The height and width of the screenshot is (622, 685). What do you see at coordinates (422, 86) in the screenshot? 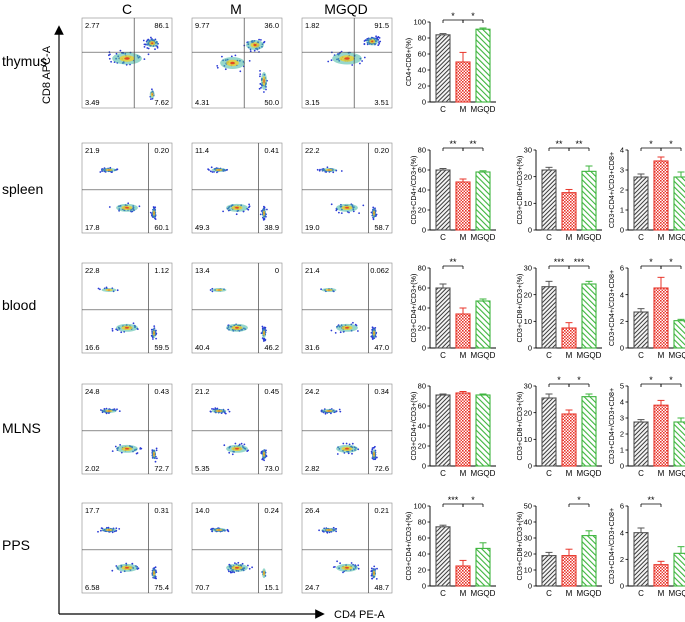
I see `bar-y-tick-label: 20` at bounding box center [422, 86].